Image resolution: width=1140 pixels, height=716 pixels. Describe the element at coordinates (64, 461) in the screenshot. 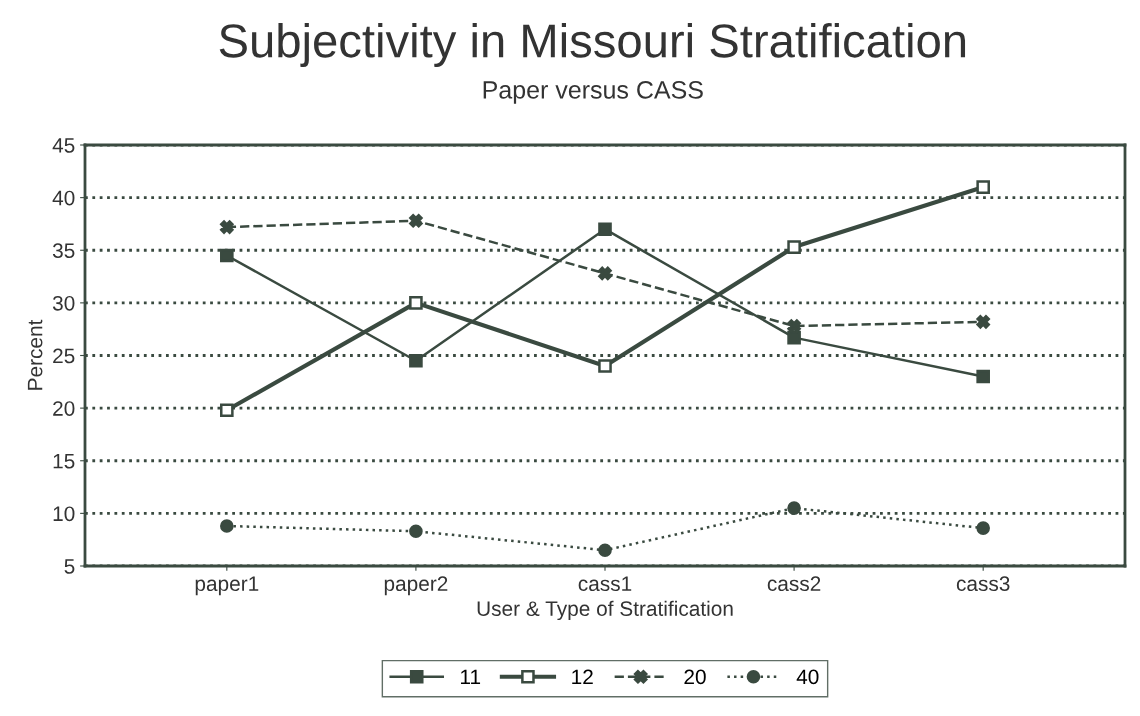

I see `y-tick-label: 15` at that location.